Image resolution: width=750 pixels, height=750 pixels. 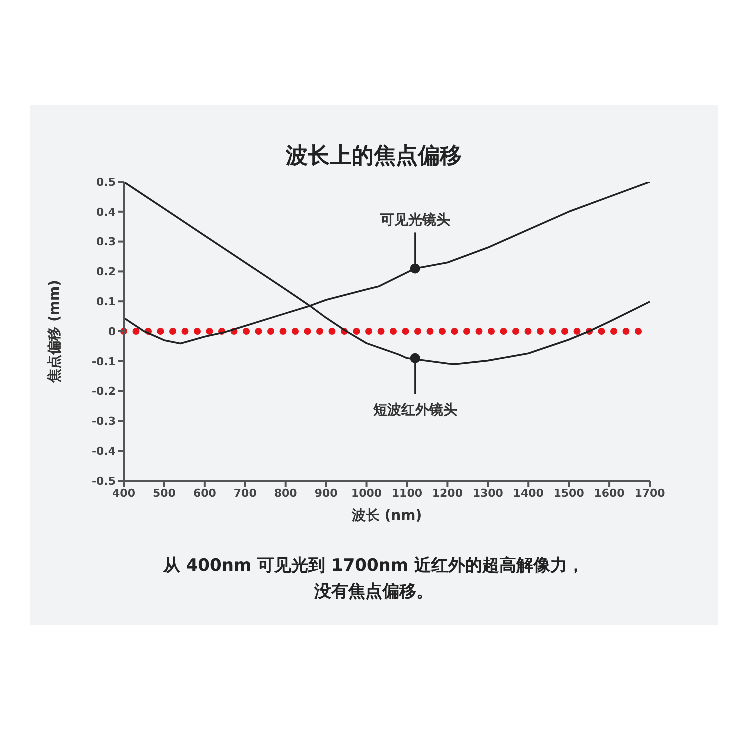 I want to click on x-tick-label: 1600, so click(x=610, y=493).